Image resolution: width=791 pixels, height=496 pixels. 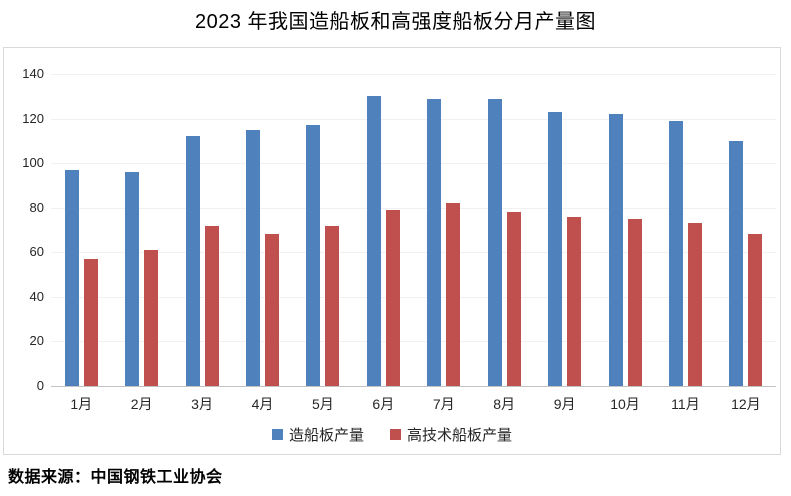 I want to click on bar-造船板产量-5月, so click(x=313, y=255).